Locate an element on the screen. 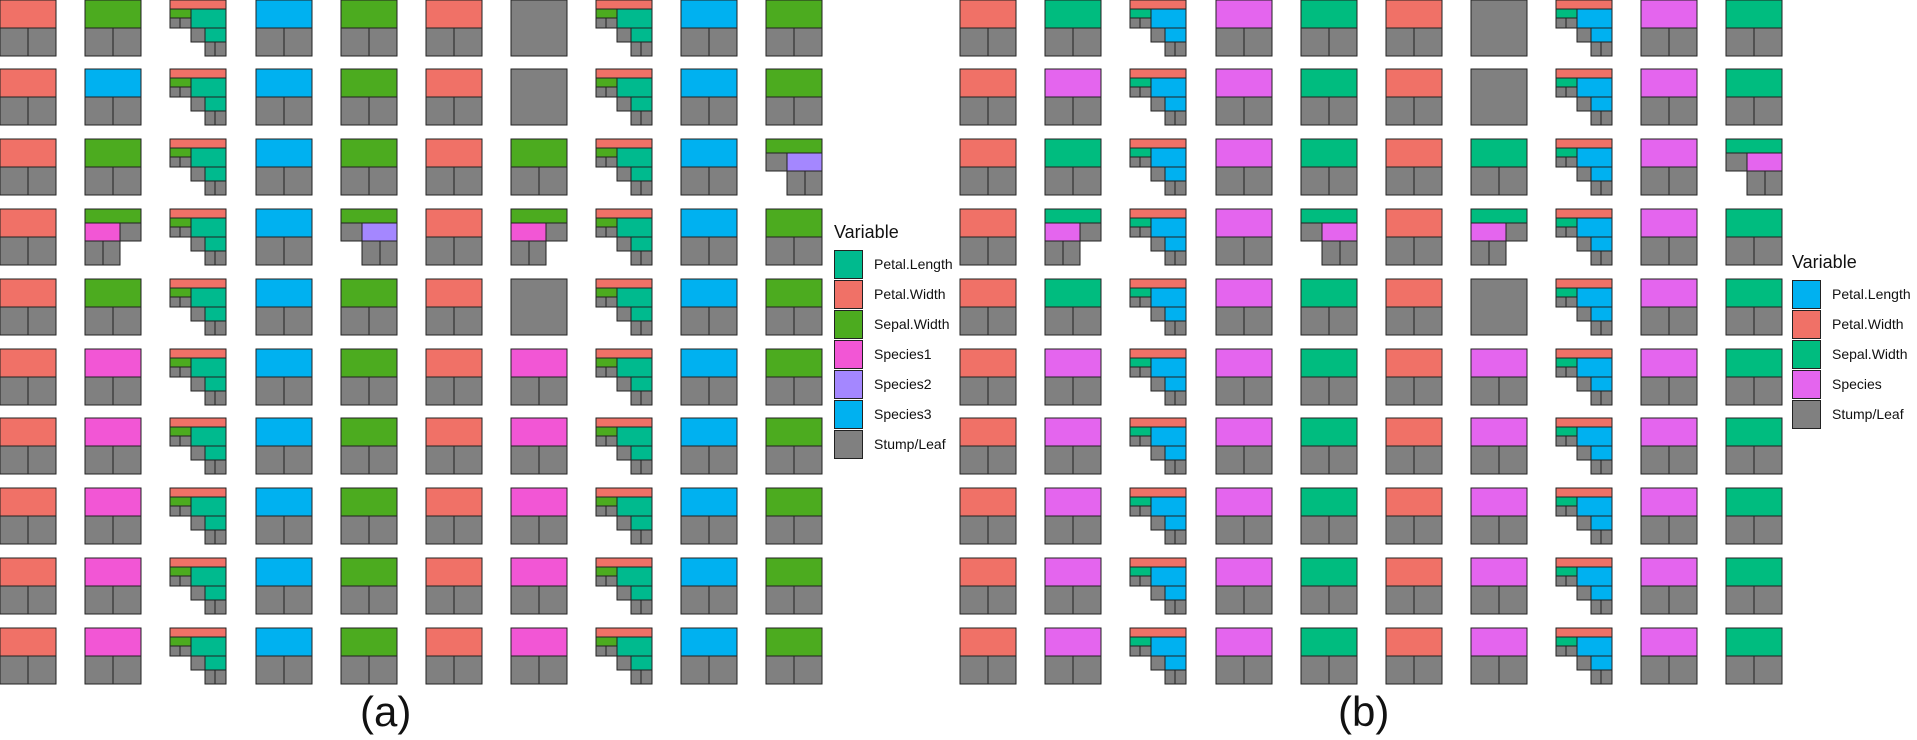  legend-label: Petal.Length is located at coordinates (913, 264).